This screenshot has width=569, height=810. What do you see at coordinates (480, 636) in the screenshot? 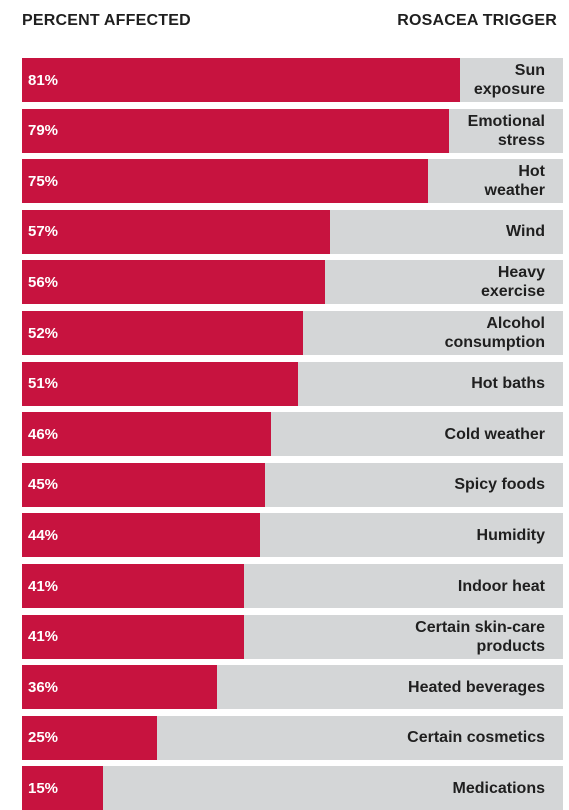
I see `trigger-label: Certain skin-care products` at bounding box center [480, 636].